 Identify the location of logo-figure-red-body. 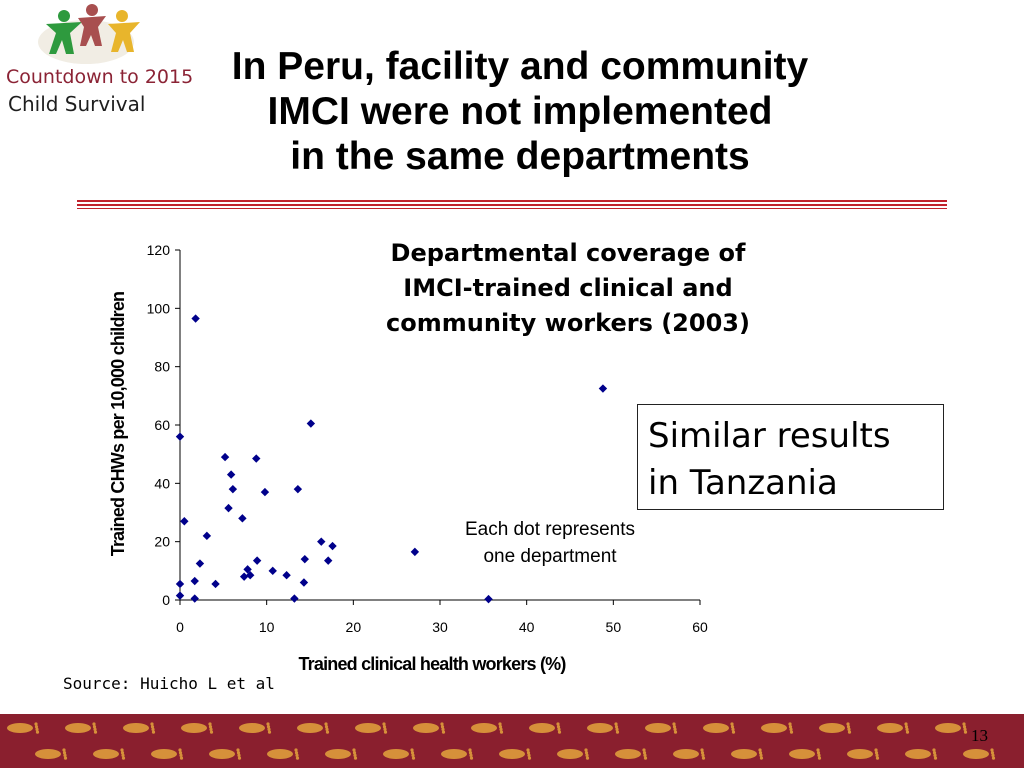
(92, 31).